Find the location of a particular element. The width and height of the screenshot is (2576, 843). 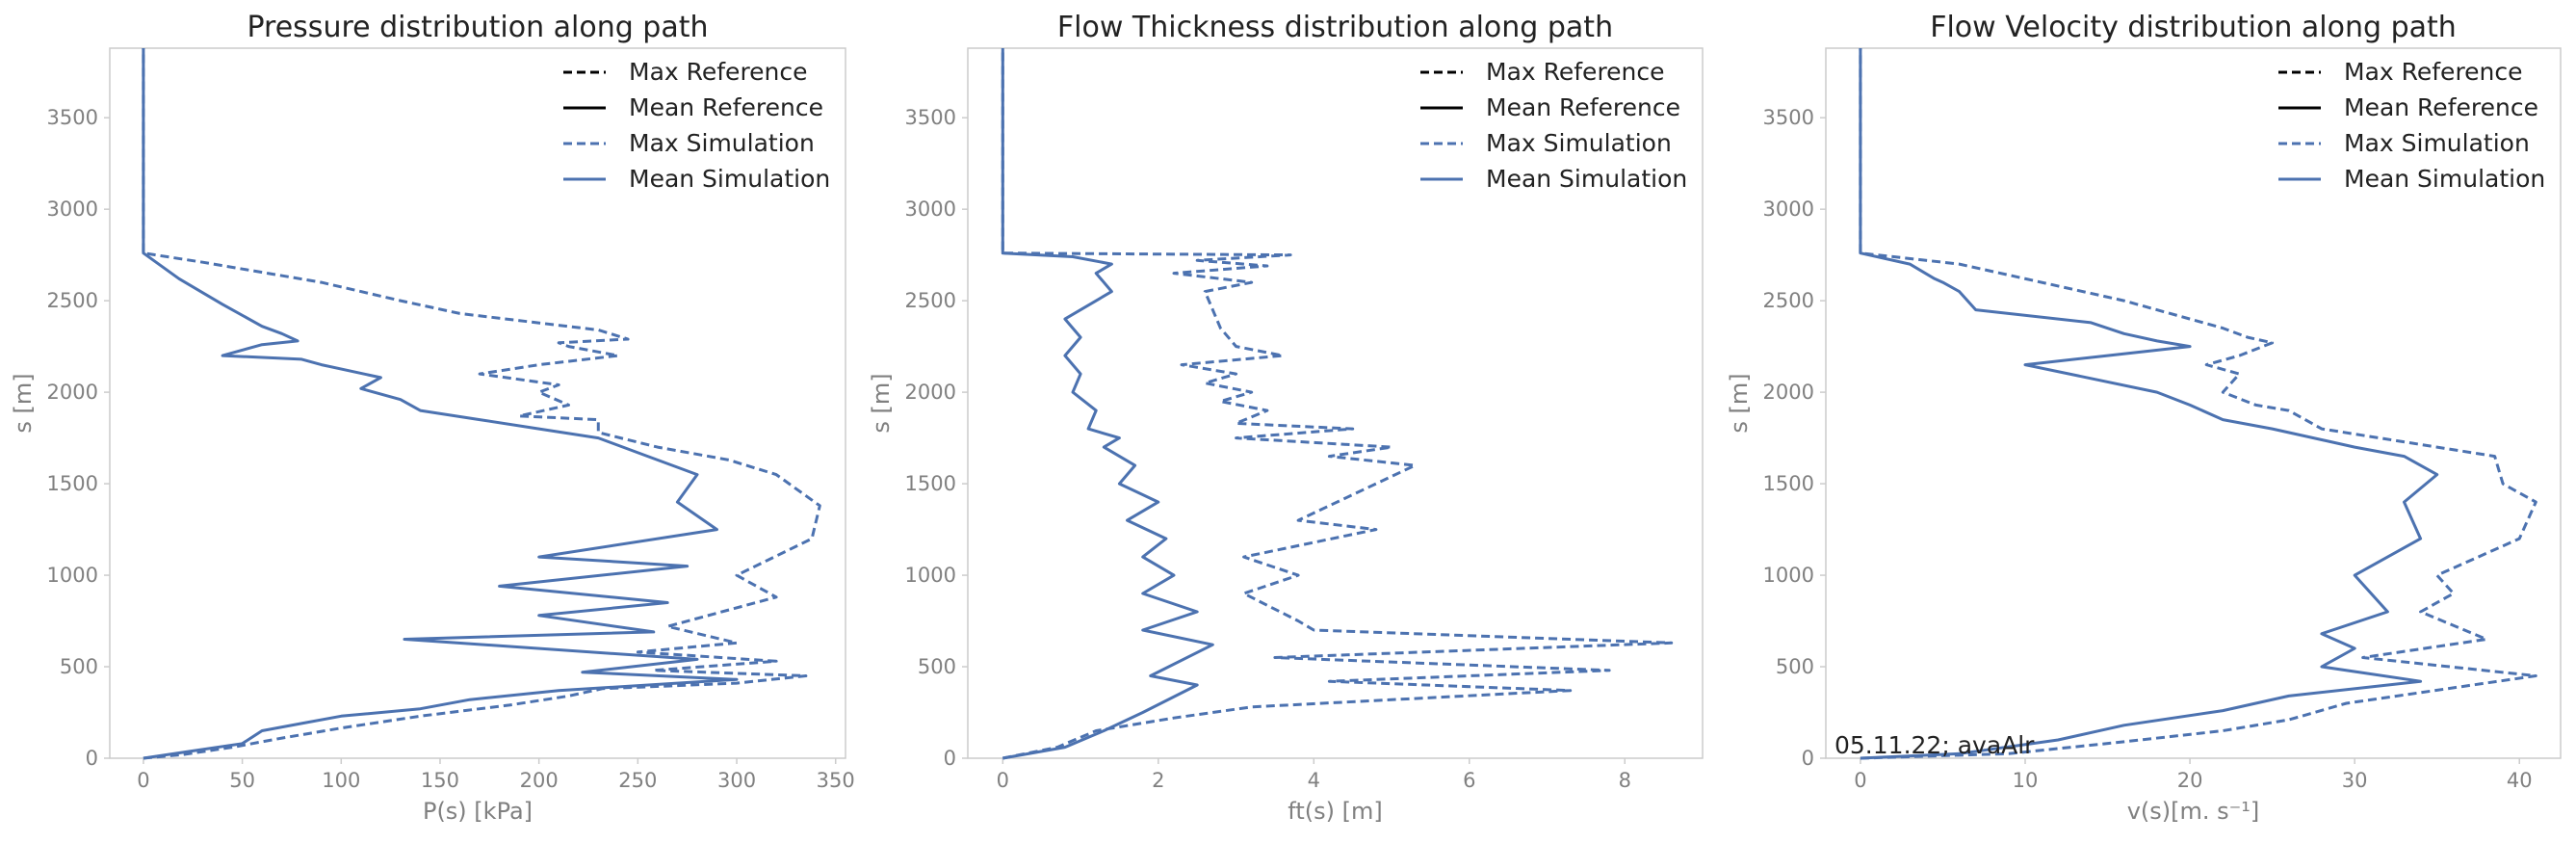

x-tick-label: 8 is located at coordinates (1625, 781).